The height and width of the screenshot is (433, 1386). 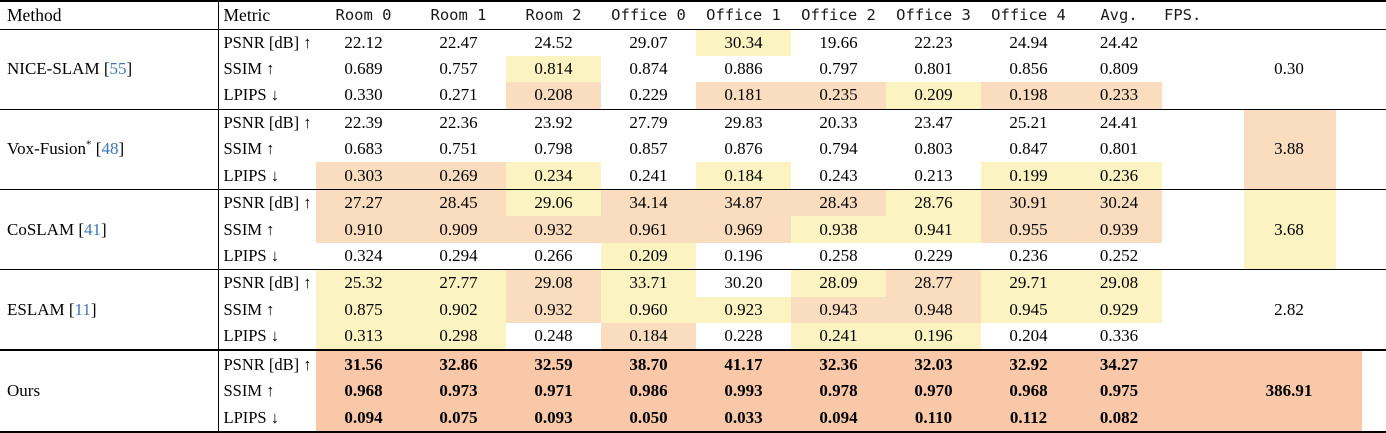 I want to click on value-cell: 38.70, so click(x=648, y=364).